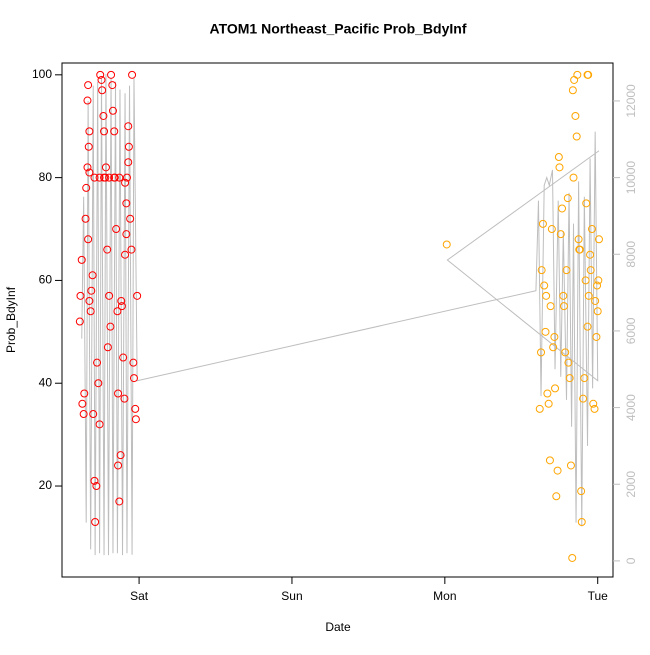 Image resolution: width=650 pixels, height=655 pixels. I want to click on y-tick-label: 100, so click(42, 74).